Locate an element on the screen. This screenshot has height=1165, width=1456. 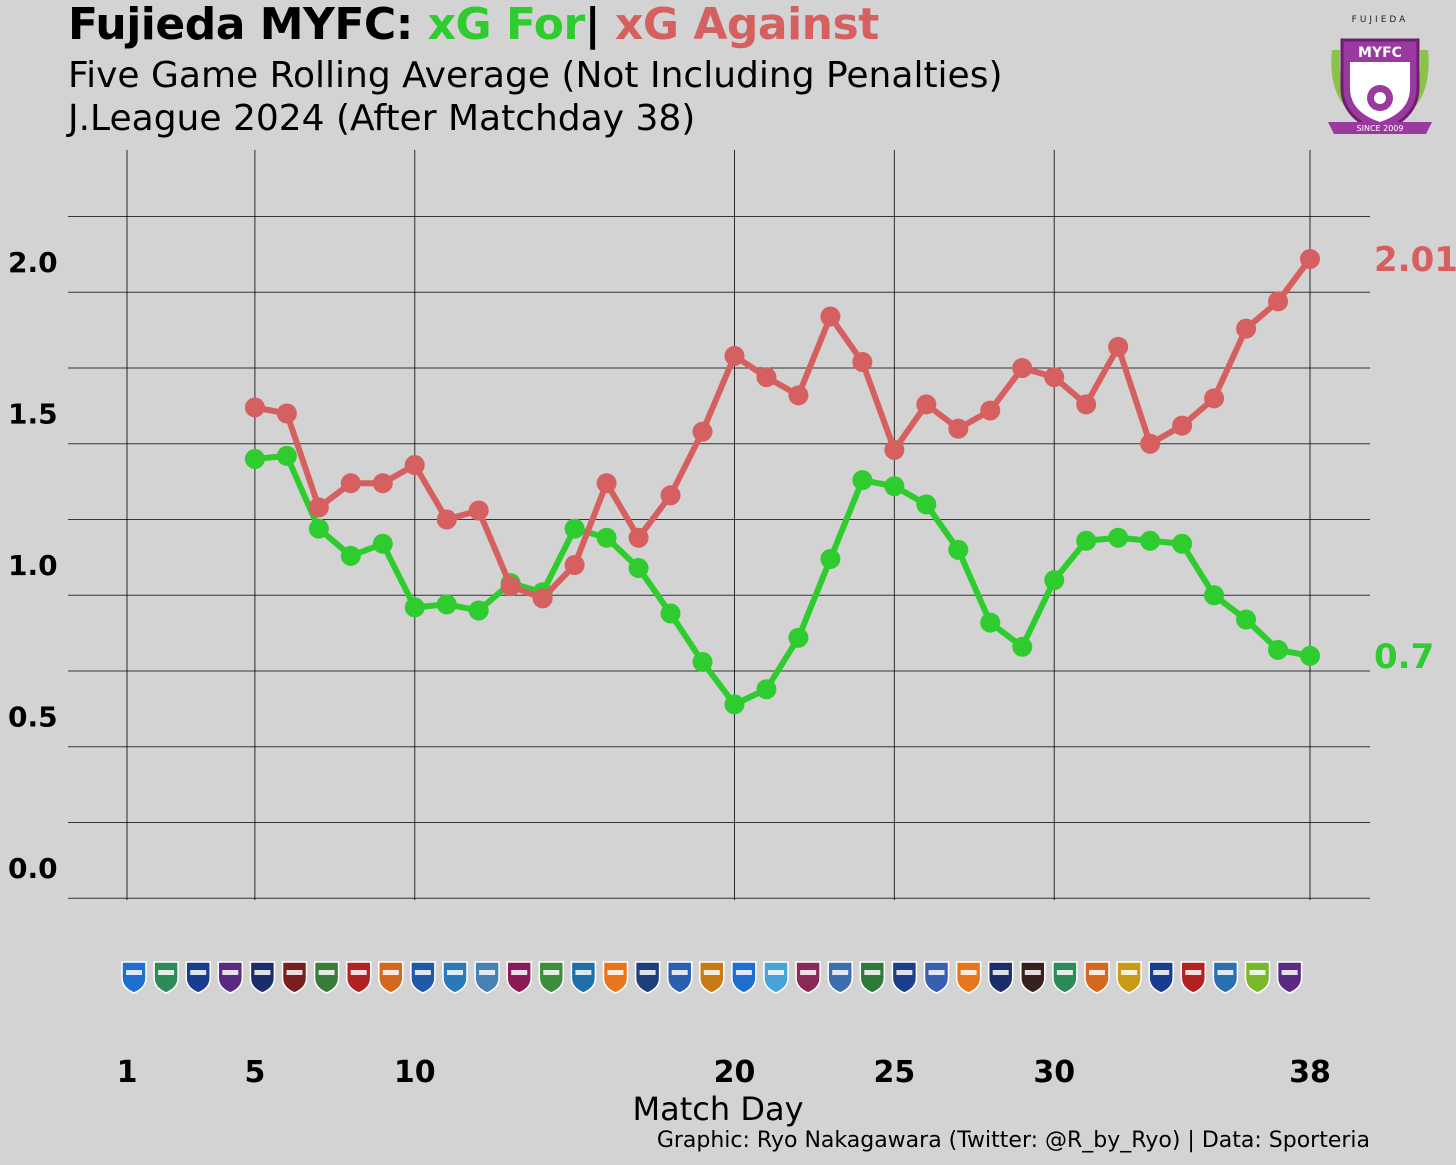
crest-top-text: FUJIEDA is located at coordinates (1380, 20).